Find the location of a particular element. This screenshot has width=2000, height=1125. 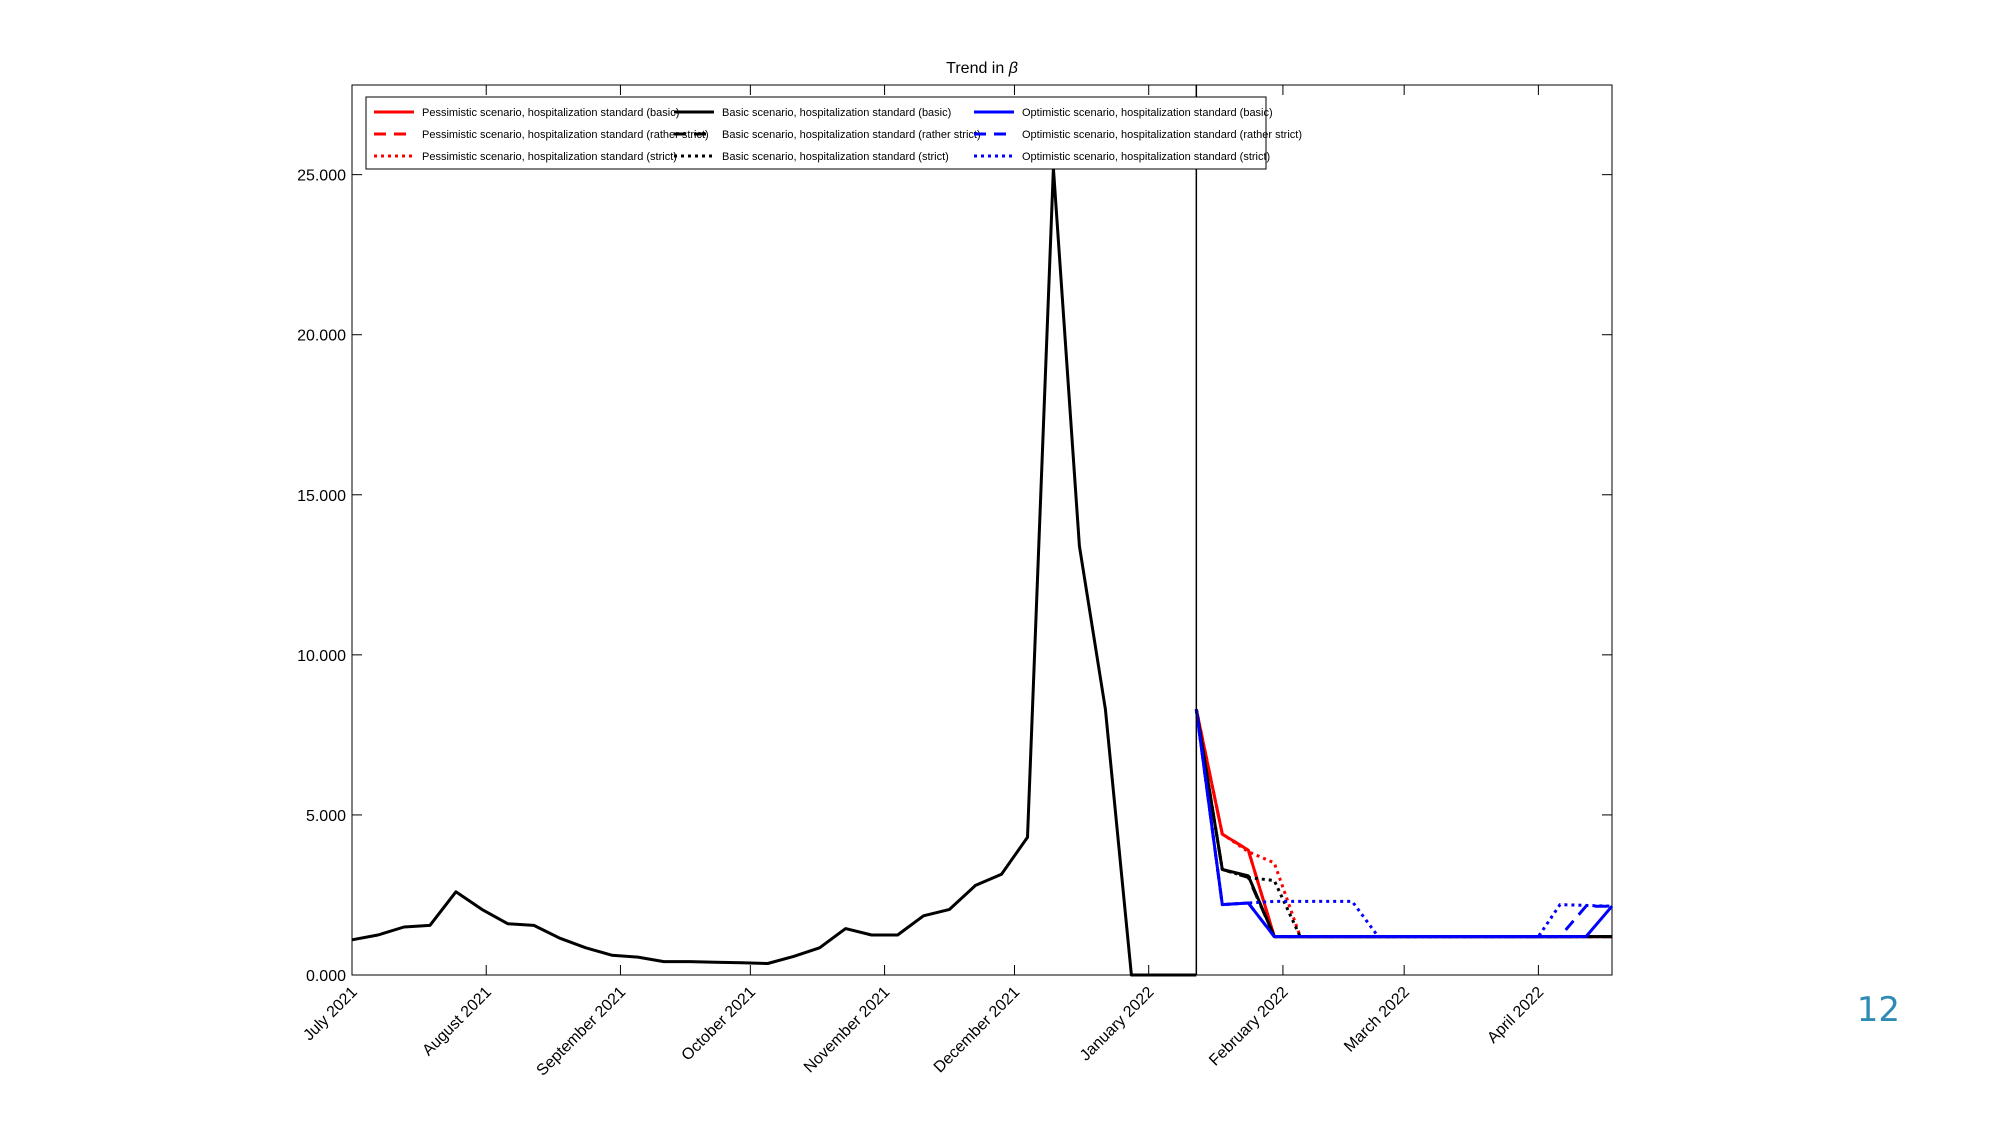

page-number: 12 is located at coordinates (1878, 1010).